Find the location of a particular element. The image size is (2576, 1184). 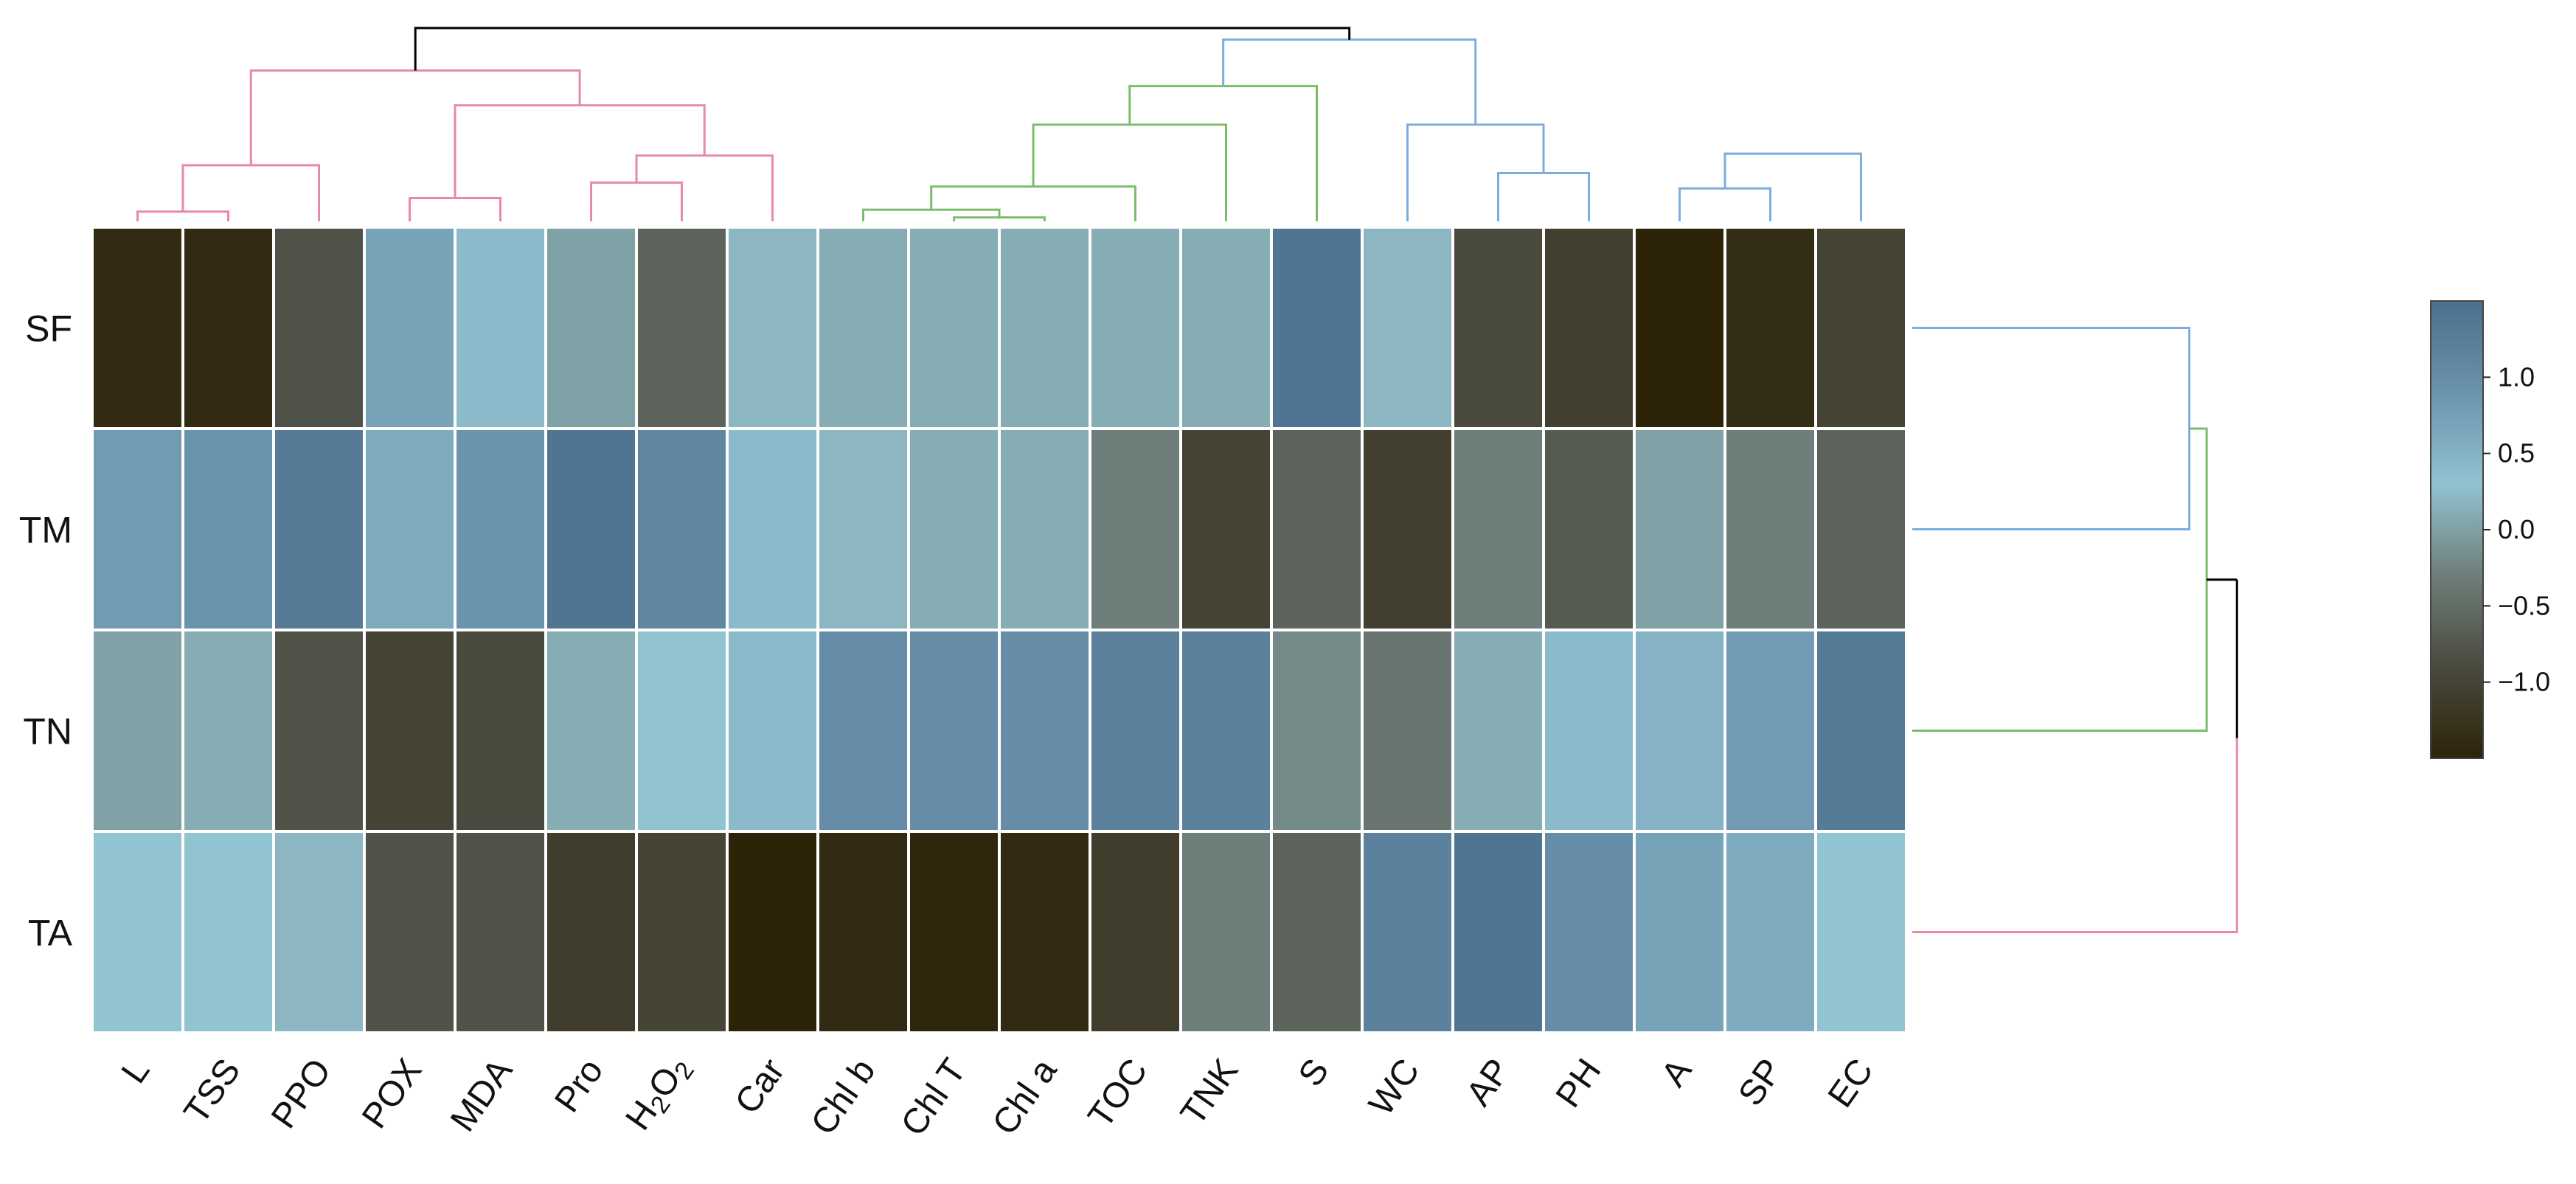

heatmap-cell-ta-mda is located at coordinates (500, 932).